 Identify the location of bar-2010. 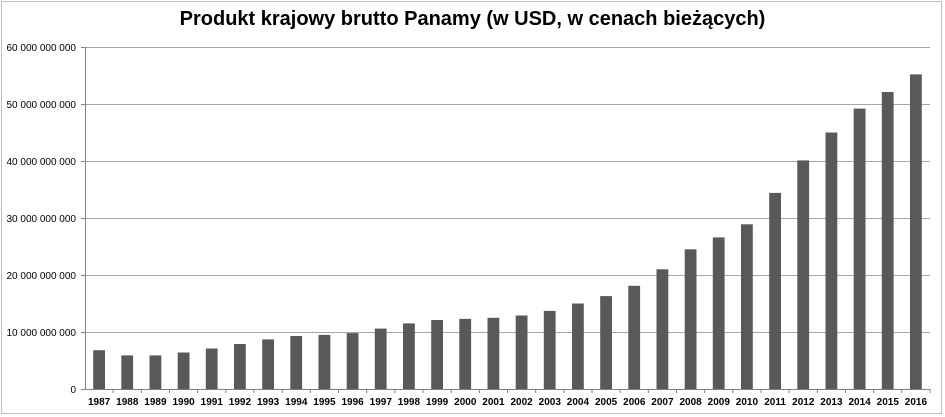
(747, 306).